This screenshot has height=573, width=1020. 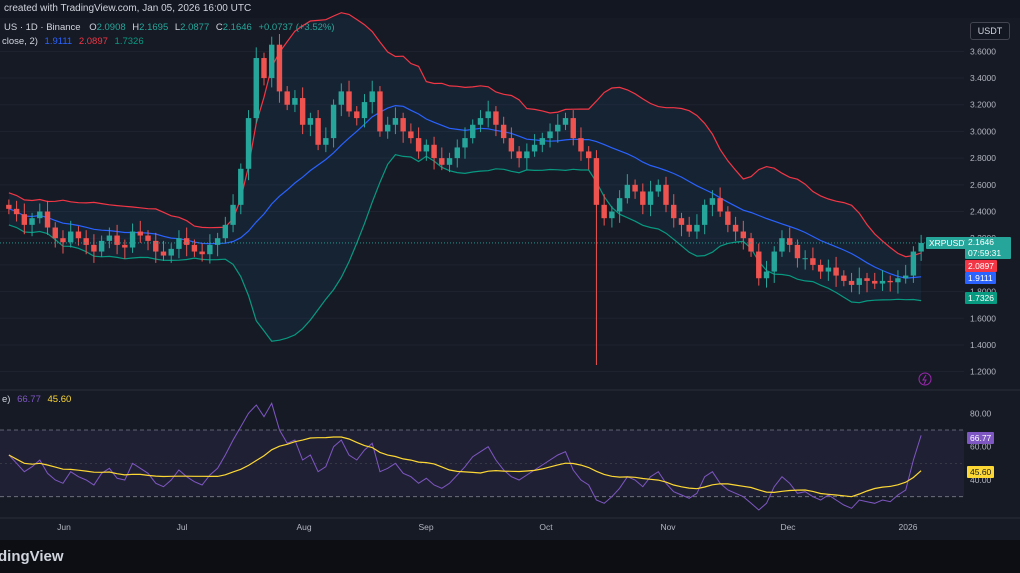 I want to click on countdown-value: 07:59:31, so click(x=985, y=253).